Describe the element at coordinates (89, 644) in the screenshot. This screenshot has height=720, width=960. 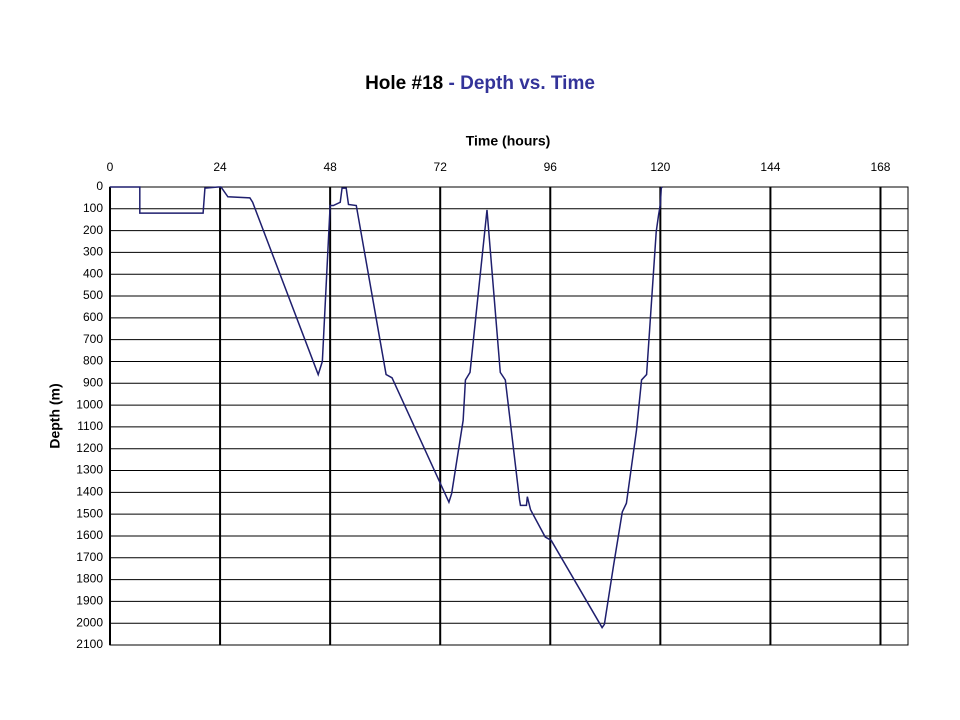
I see `y-tick-label: 2100` at that location.